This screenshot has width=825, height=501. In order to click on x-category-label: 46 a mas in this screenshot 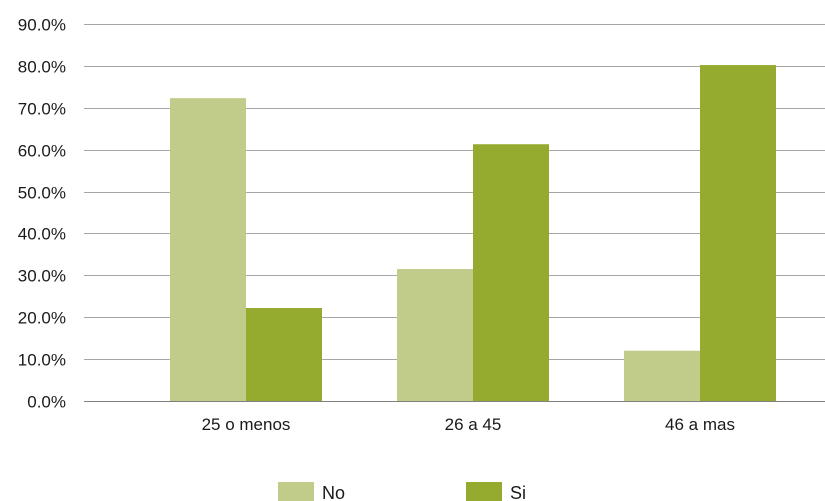, I will do `click(700, 424)`.